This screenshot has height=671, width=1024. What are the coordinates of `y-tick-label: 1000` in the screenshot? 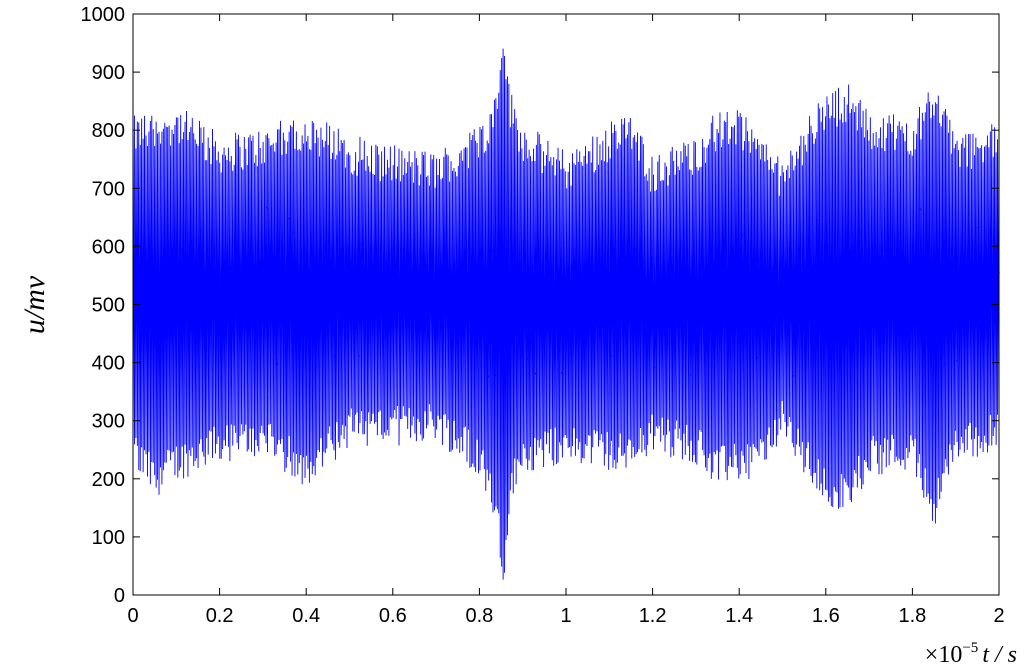 It's located at (103, 15).